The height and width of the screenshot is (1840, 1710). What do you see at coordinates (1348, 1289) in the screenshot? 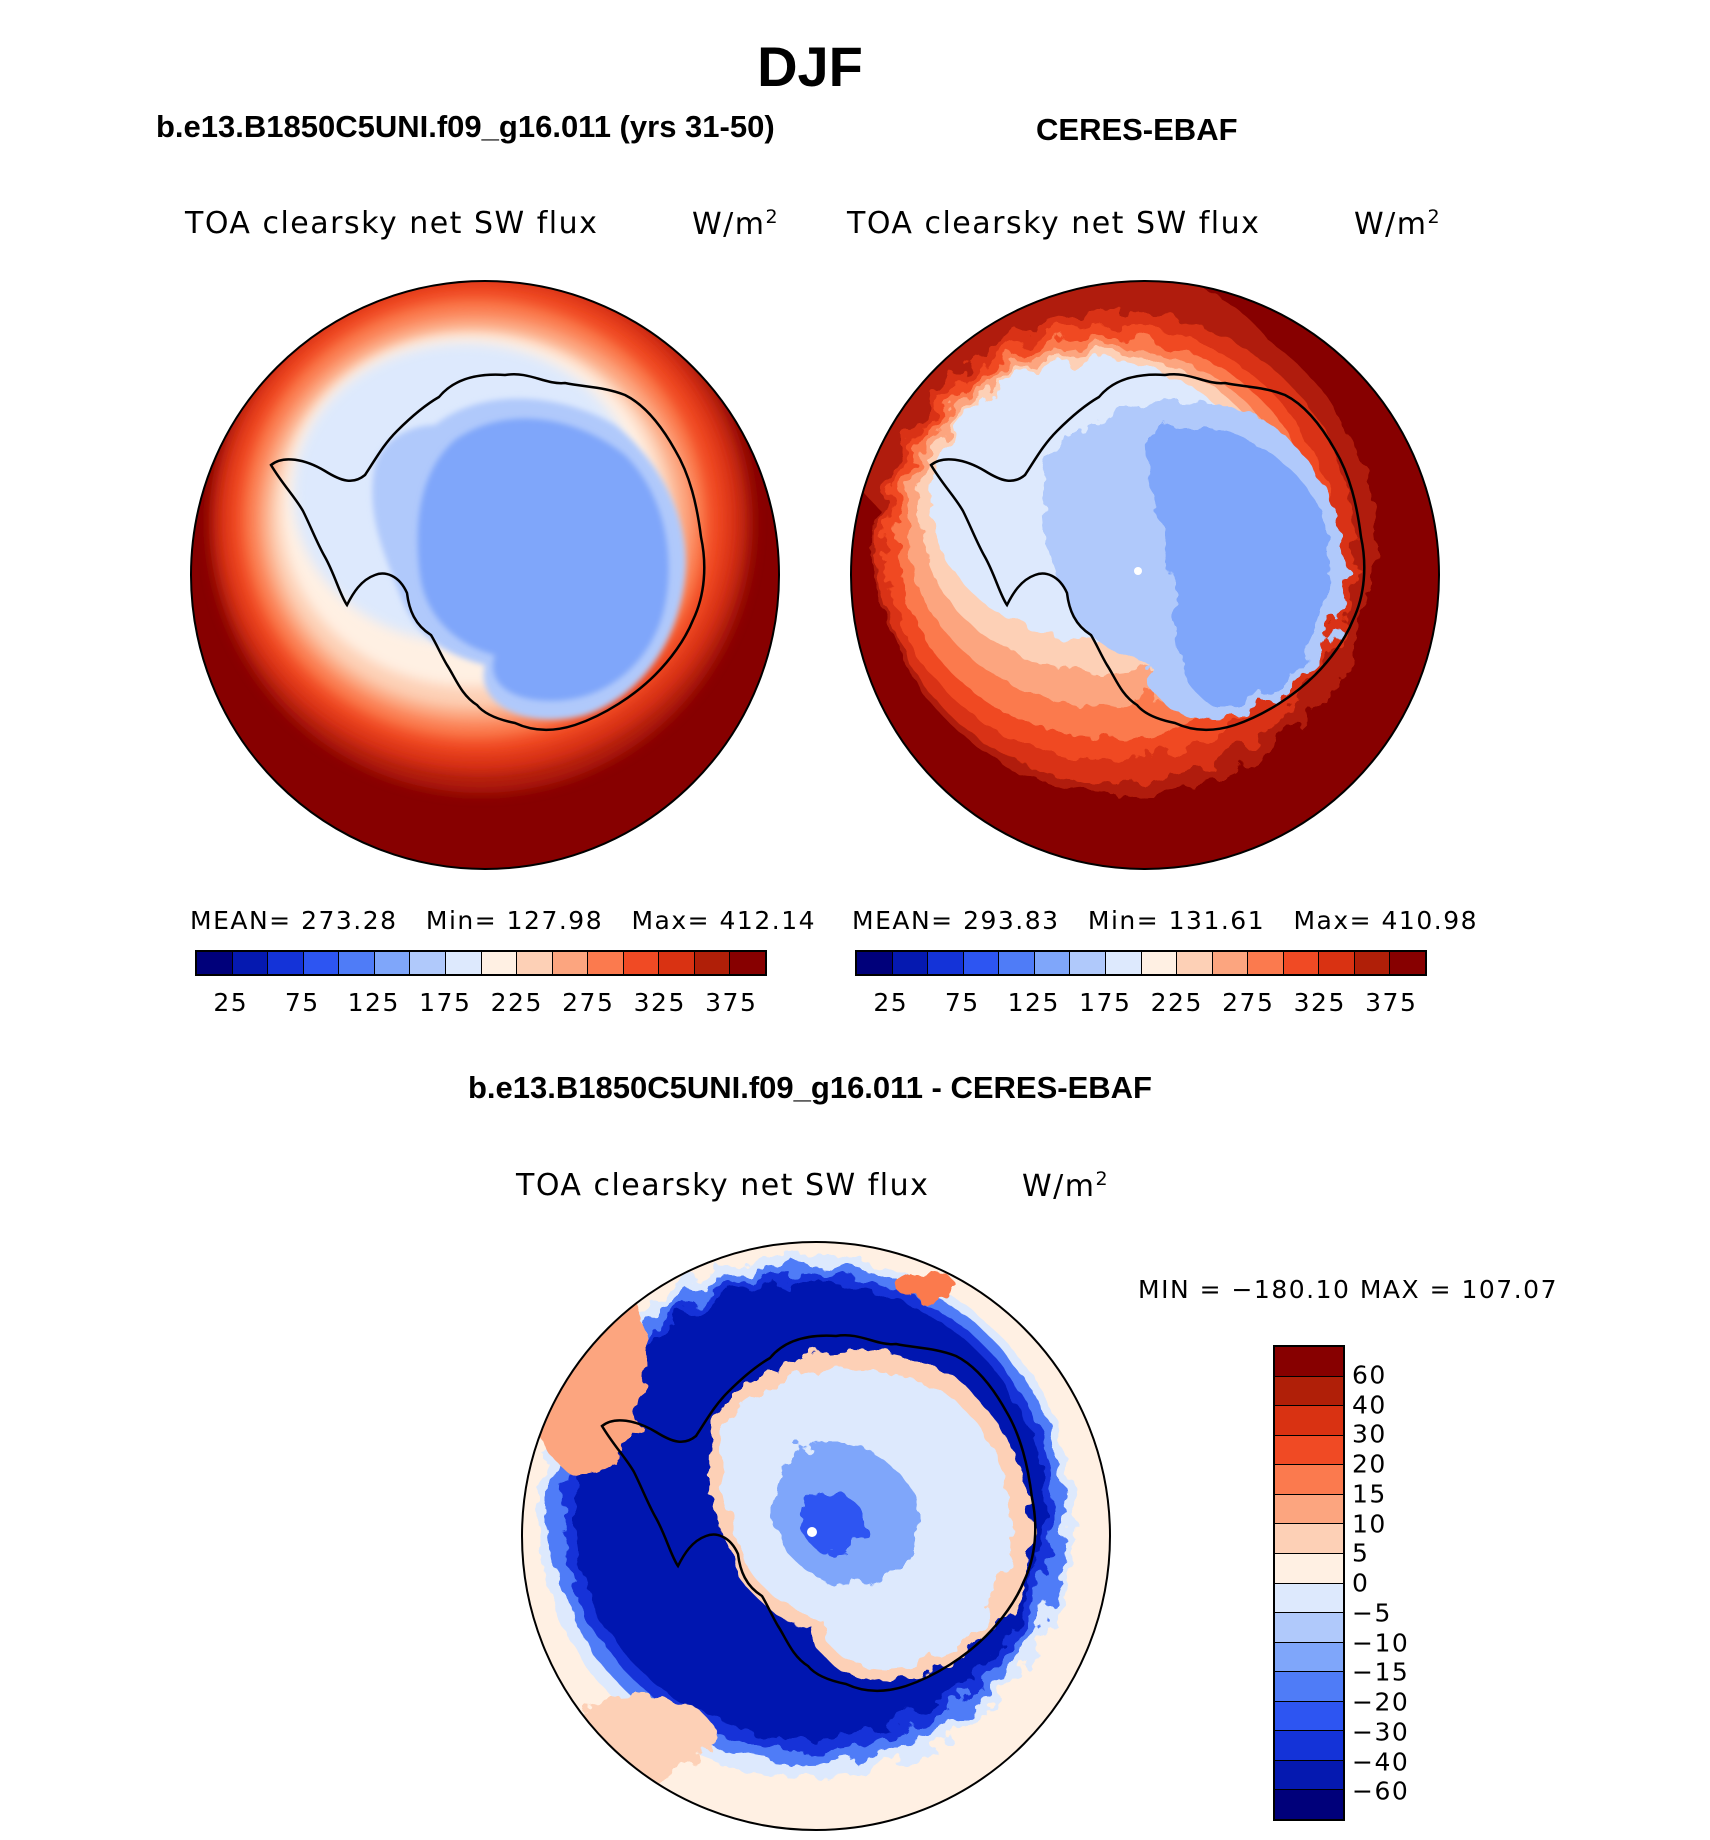
I see `diff-stats: MIN = −180.10 MAX = 107.07` at bounding box center [1348, 1289].